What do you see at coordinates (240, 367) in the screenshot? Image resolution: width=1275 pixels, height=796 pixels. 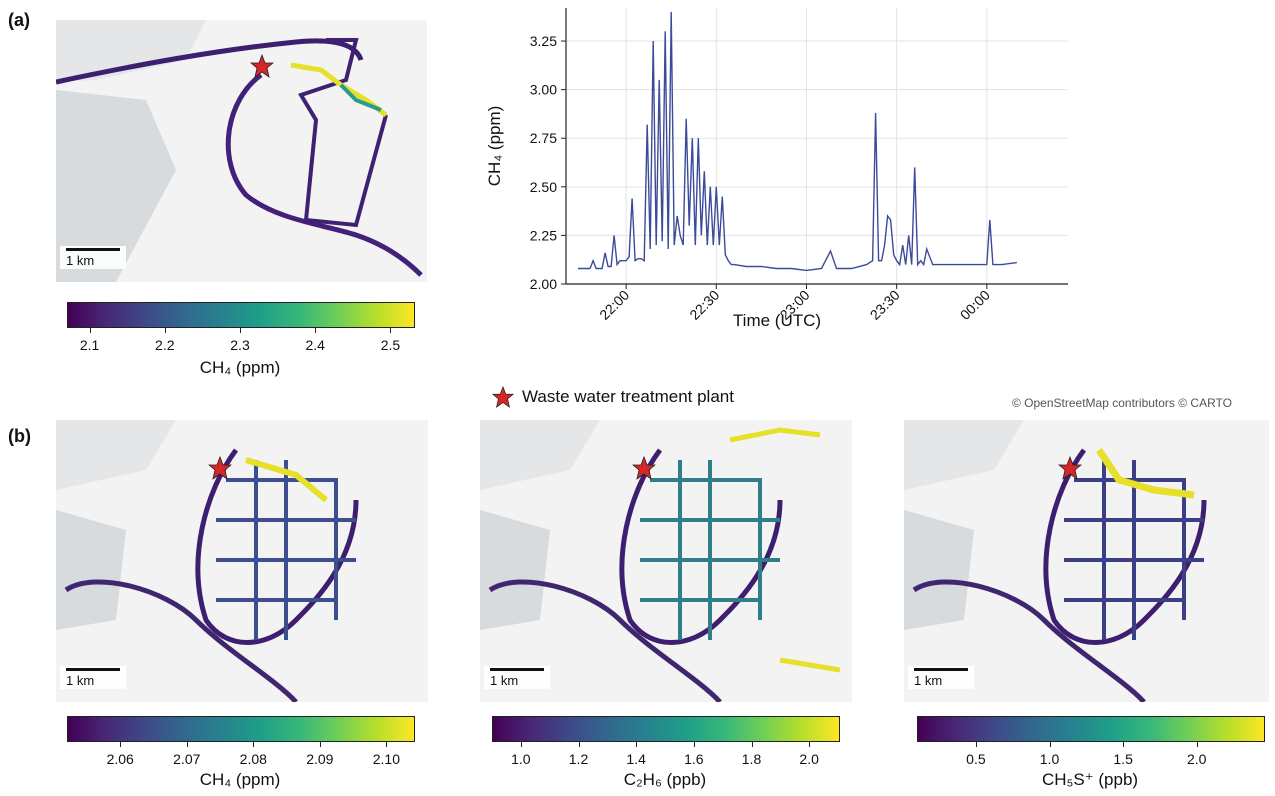 I see `colorbar-a-label: CH₄ (ppm)` at bounding box center [240, 367].